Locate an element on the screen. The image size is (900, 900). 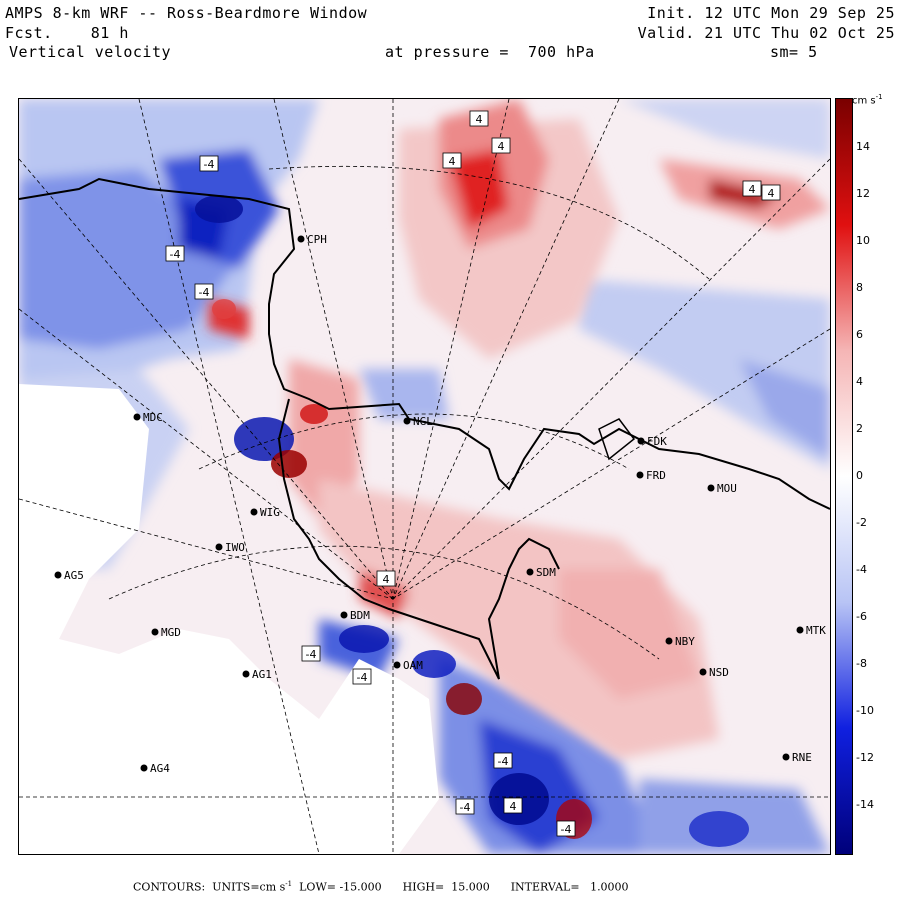
station-label-mgd: MGD is located at coordinates (171, 632).